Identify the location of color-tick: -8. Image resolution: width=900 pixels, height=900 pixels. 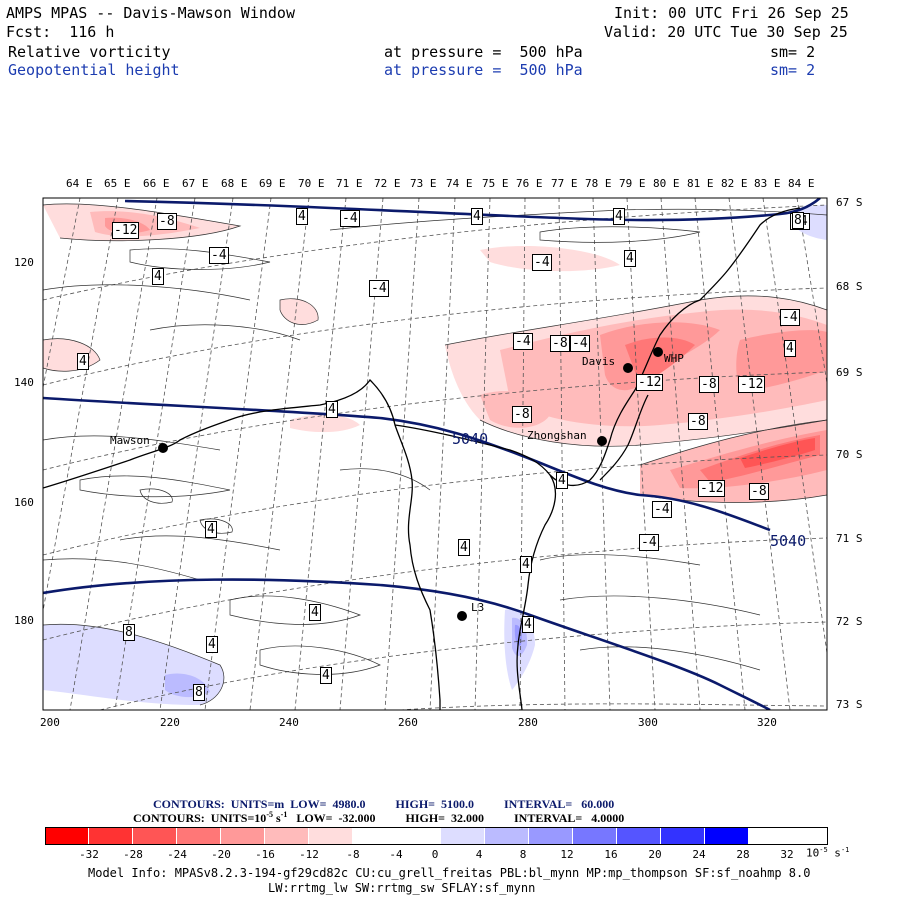
(353, 854).